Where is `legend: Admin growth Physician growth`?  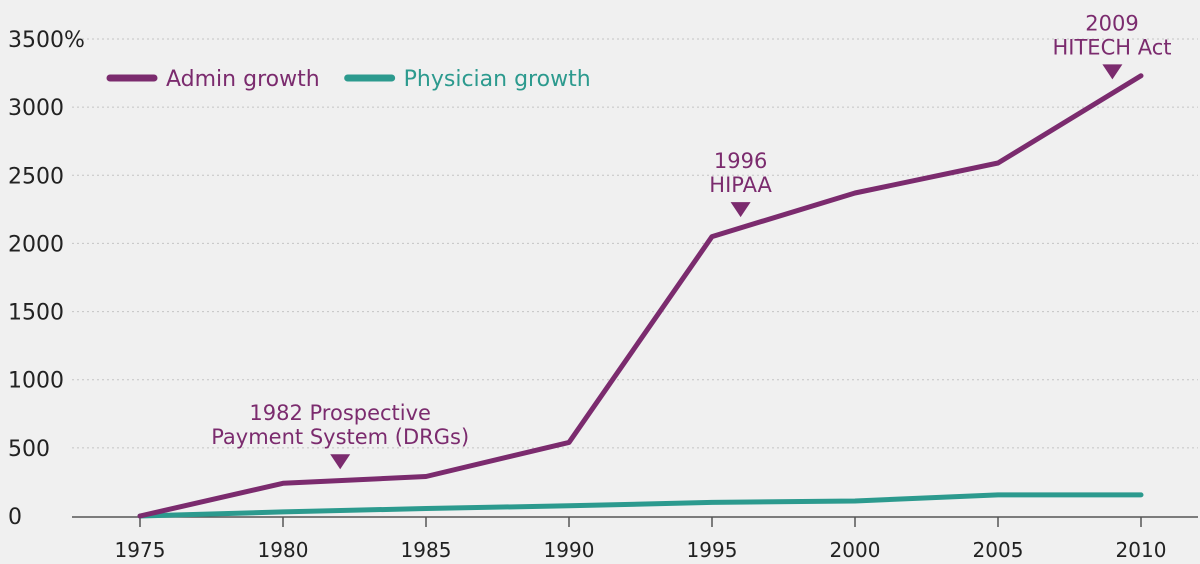 legend: Admin growth Physician growth is located at coordinates (348, 79).